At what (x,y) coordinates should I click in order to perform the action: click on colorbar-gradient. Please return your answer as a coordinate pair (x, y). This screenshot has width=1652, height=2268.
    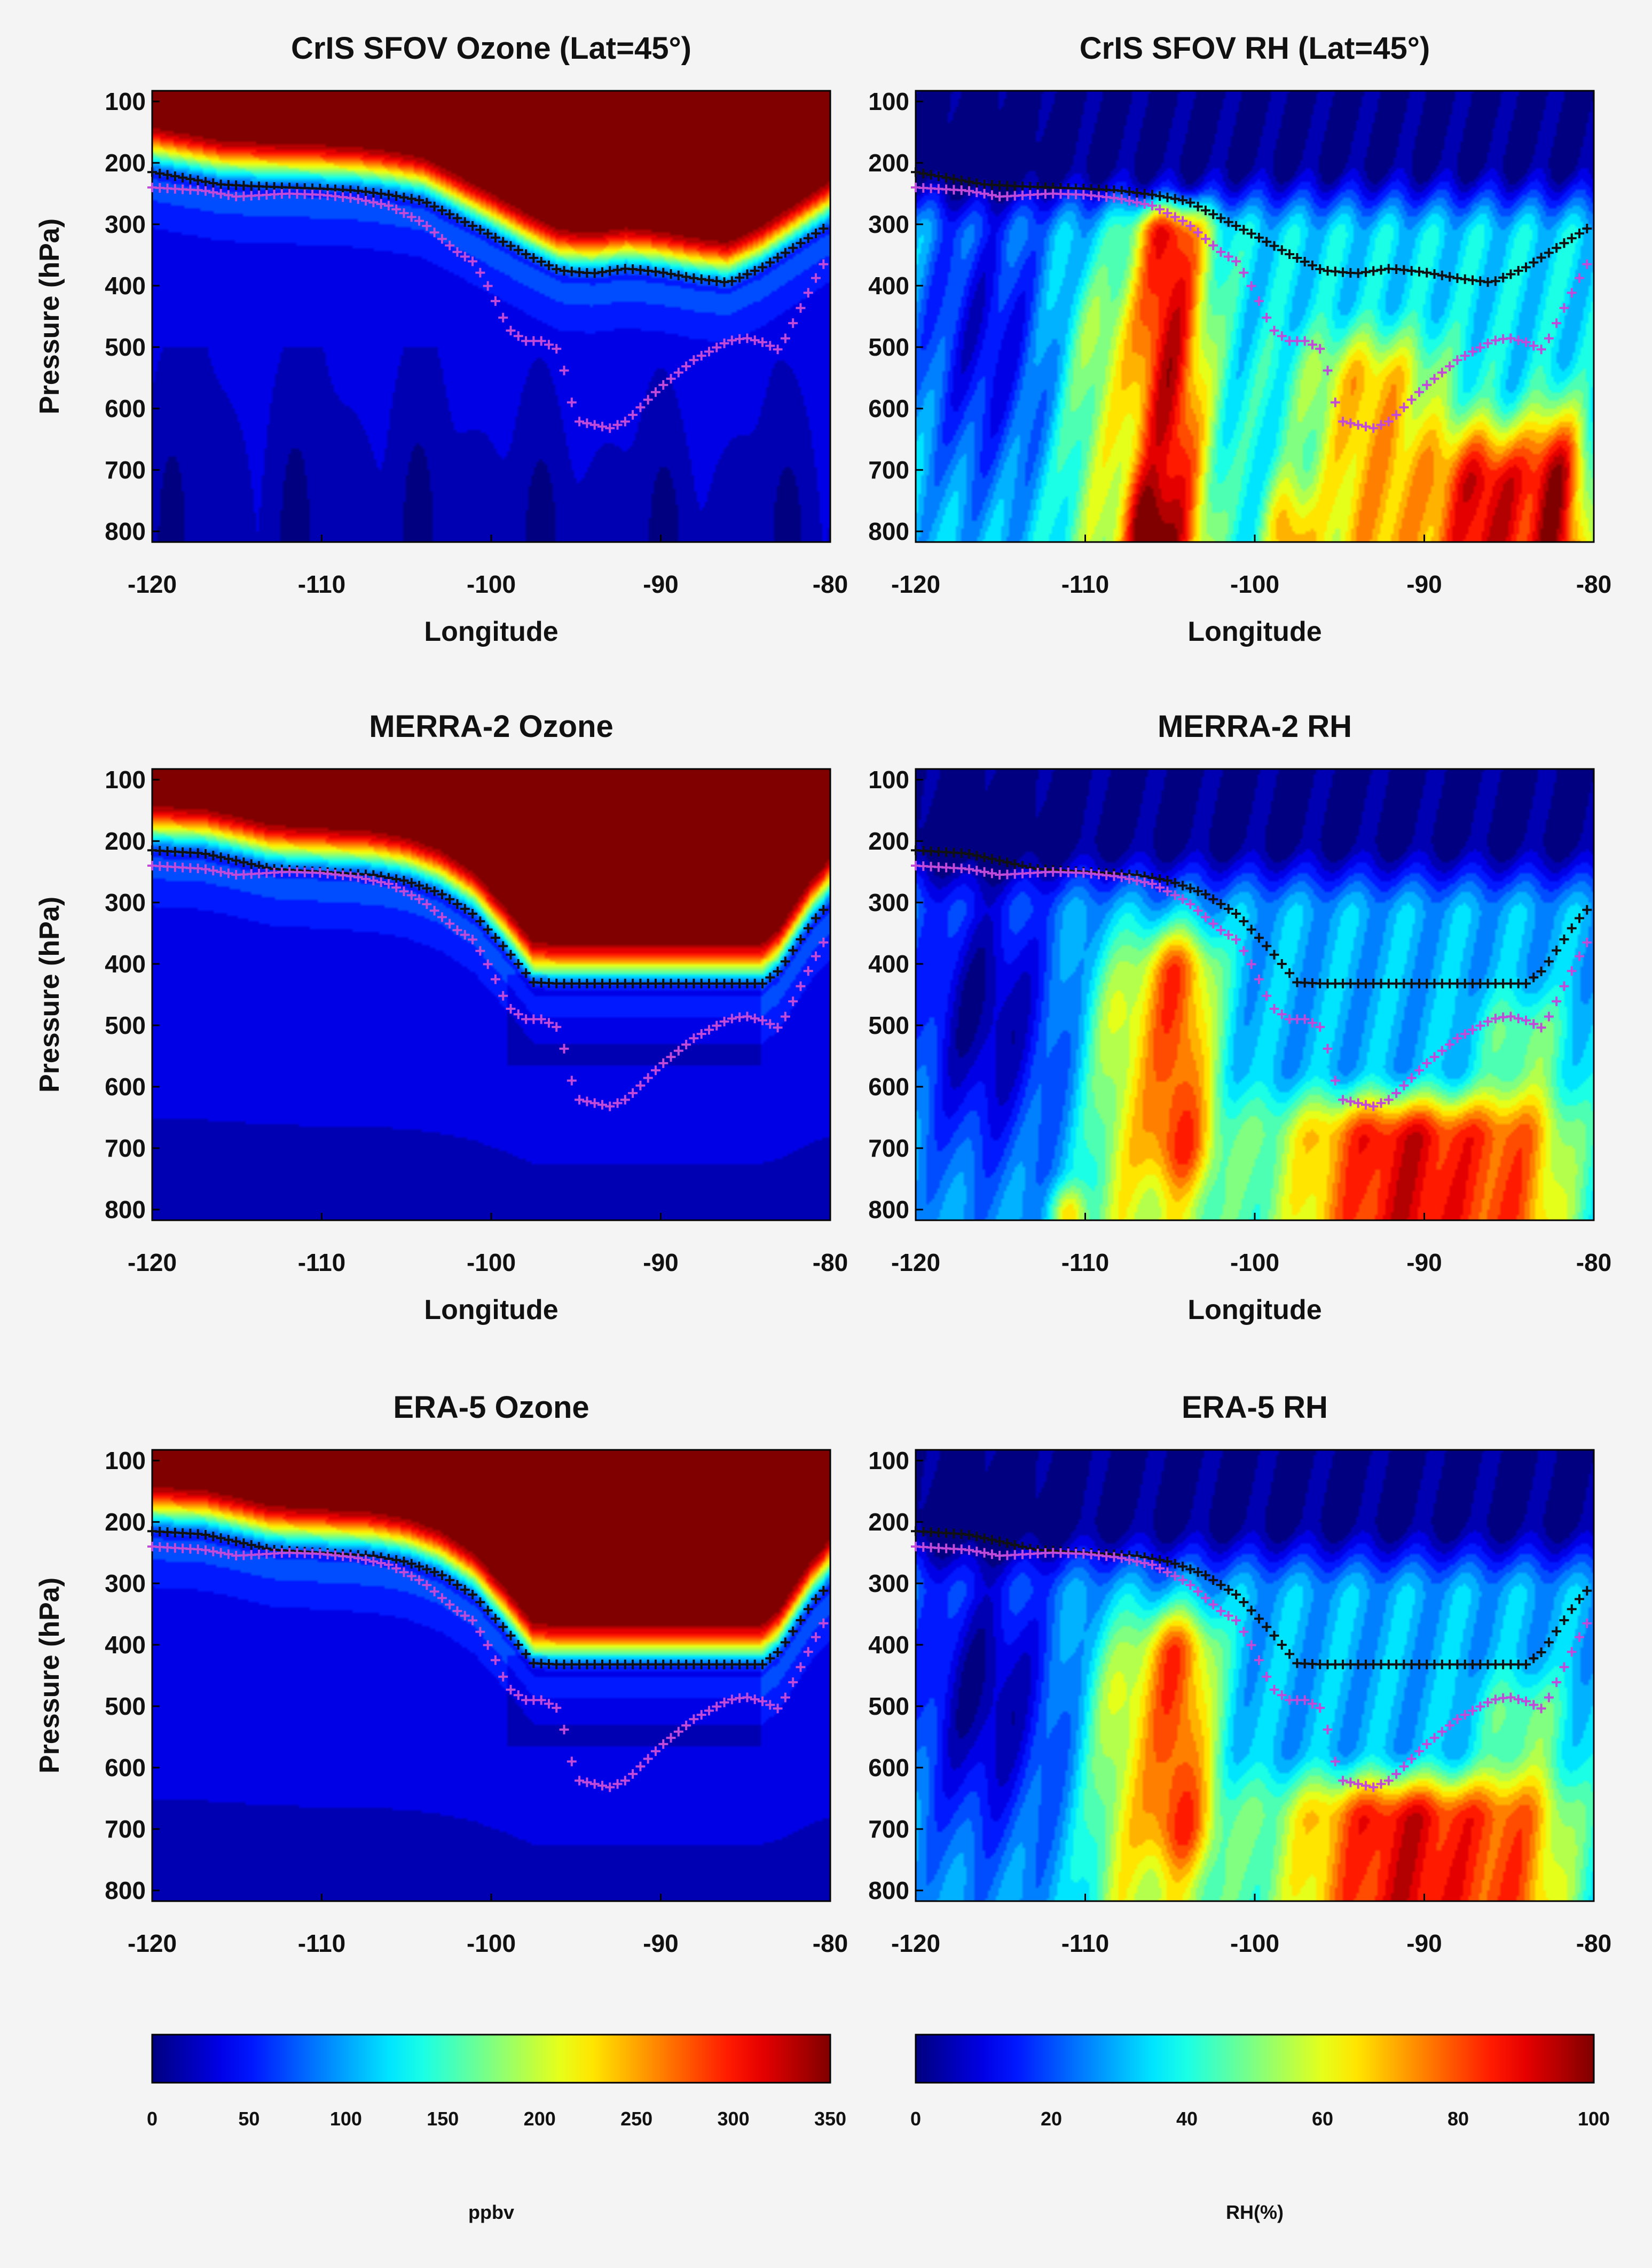
    Looking at the image, I should click on (491, 2059).